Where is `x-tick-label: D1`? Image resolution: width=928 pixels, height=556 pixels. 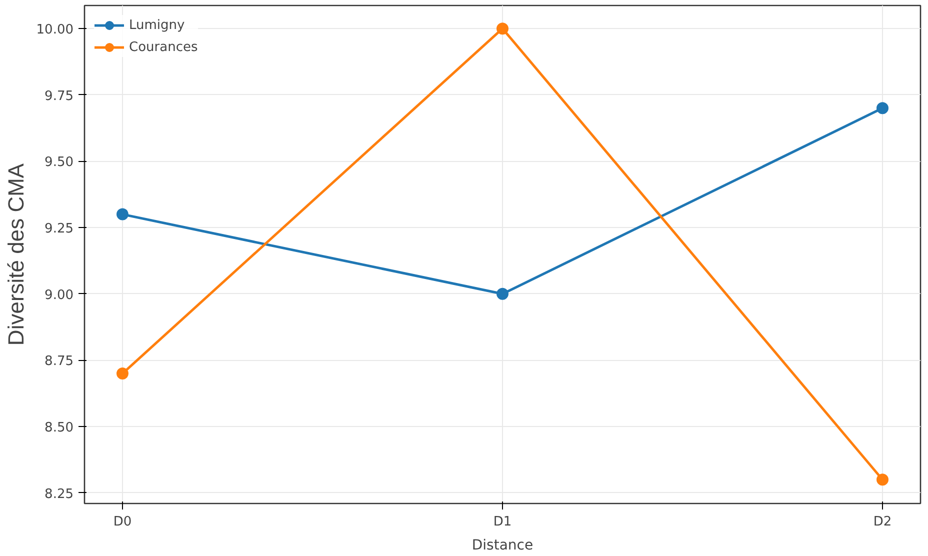
x-tick-label: D1 is located at coordinates (502, 522).